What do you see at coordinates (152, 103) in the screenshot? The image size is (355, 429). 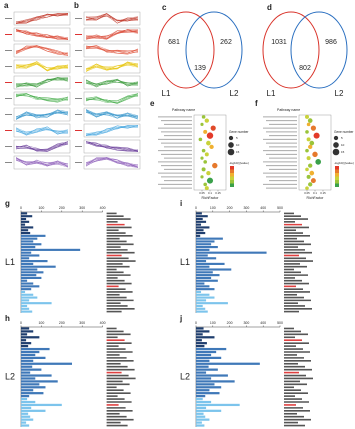 I see `panel-label: e` at bounding box center [152, 103].